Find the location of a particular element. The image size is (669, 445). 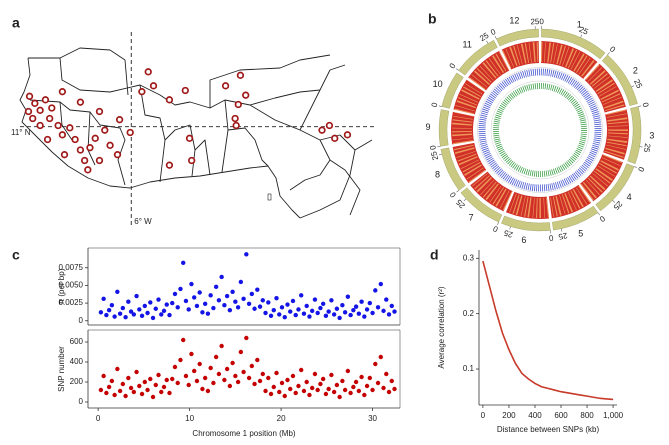

heatmap-texture is located at coordinates (489, 71).